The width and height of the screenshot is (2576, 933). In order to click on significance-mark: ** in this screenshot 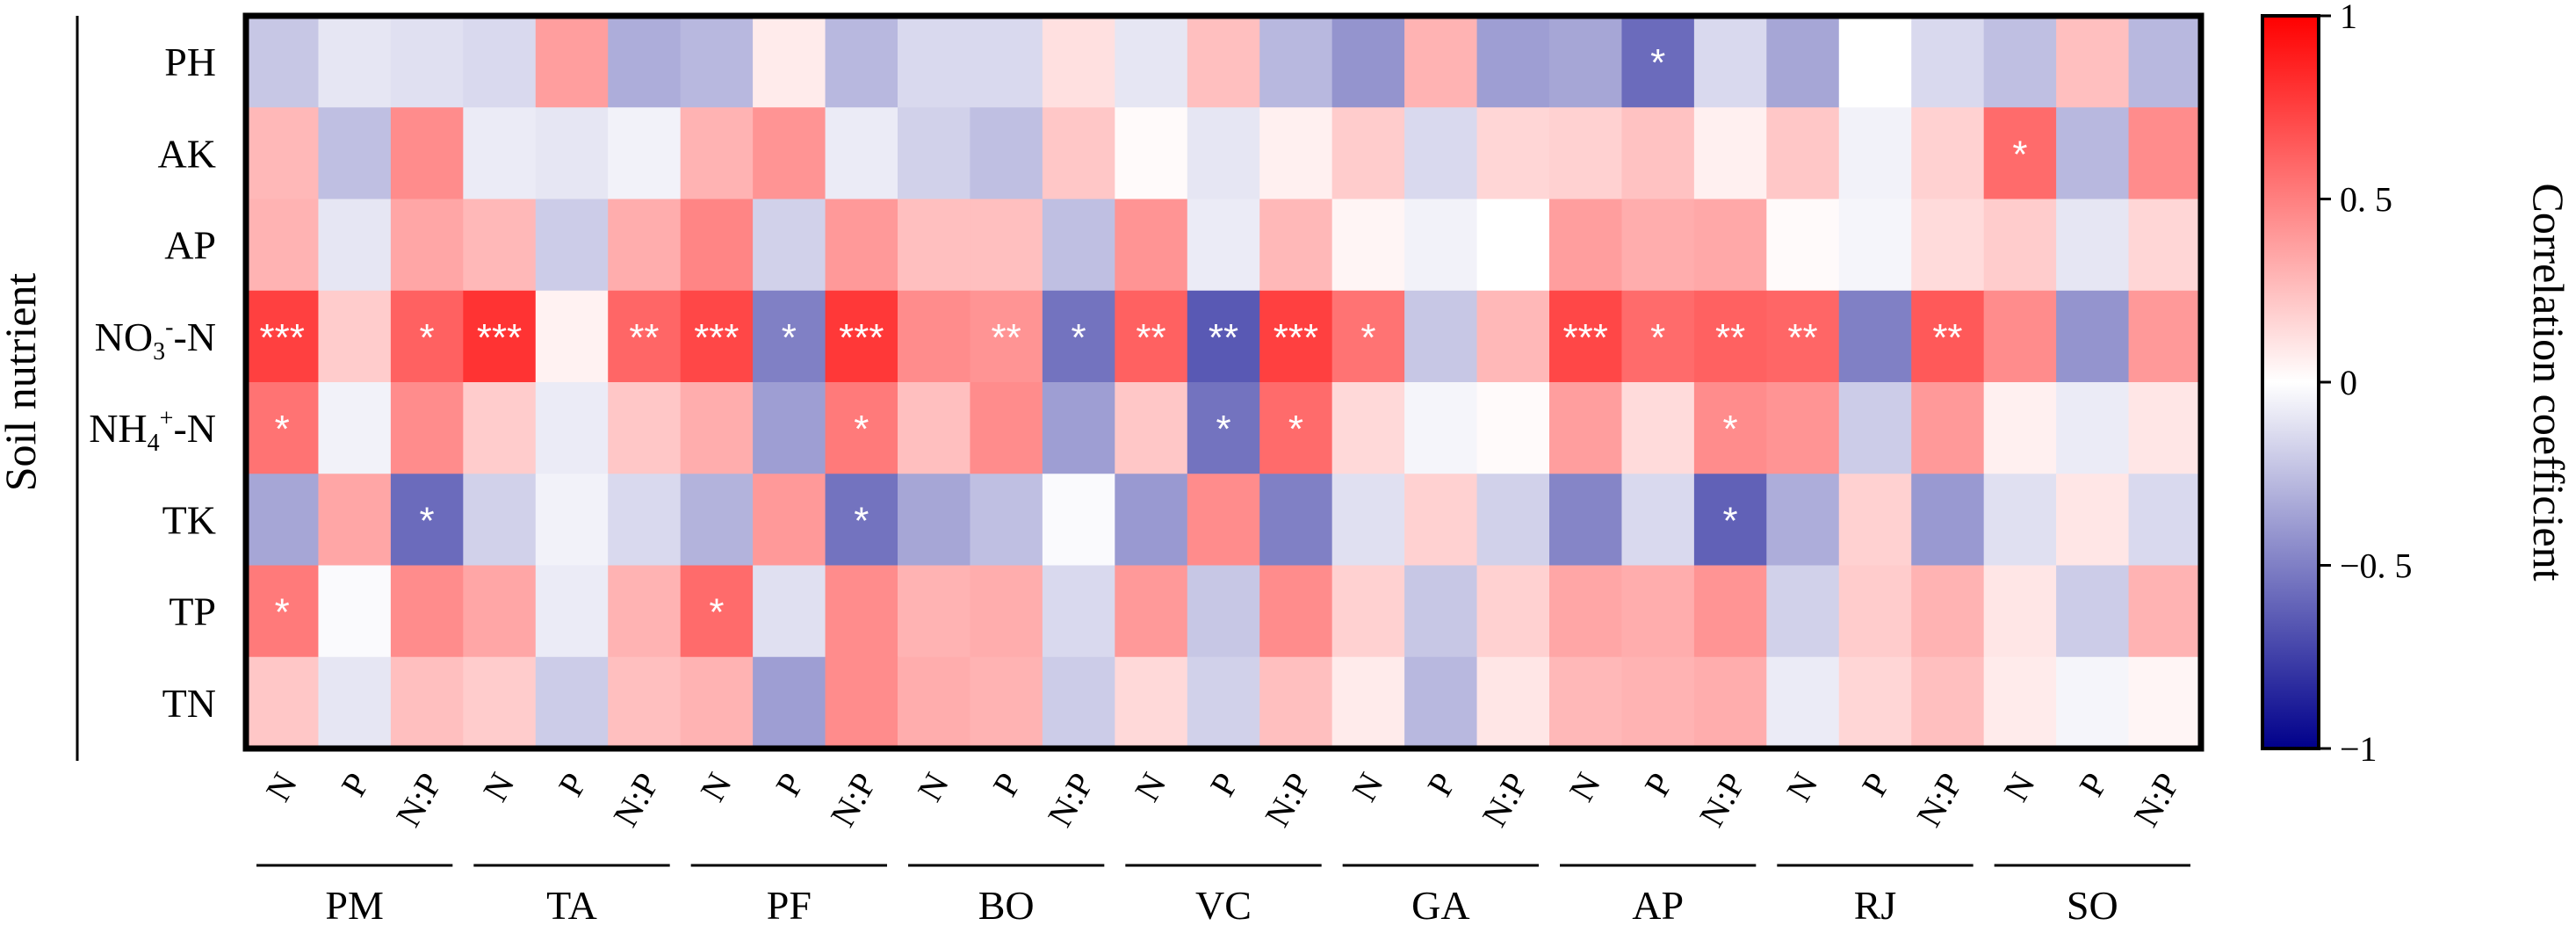, I will do `click(1150, 337)`.